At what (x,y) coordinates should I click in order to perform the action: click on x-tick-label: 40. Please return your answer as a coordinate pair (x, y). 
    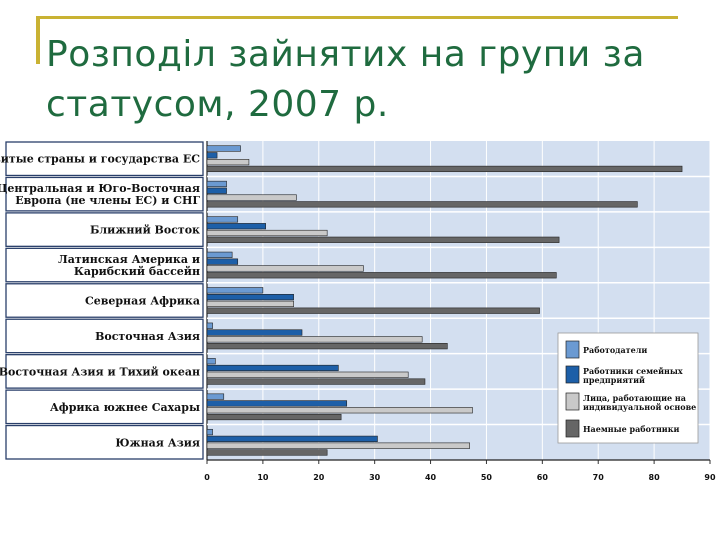
    Looking at the image, I should click on (431, 477).